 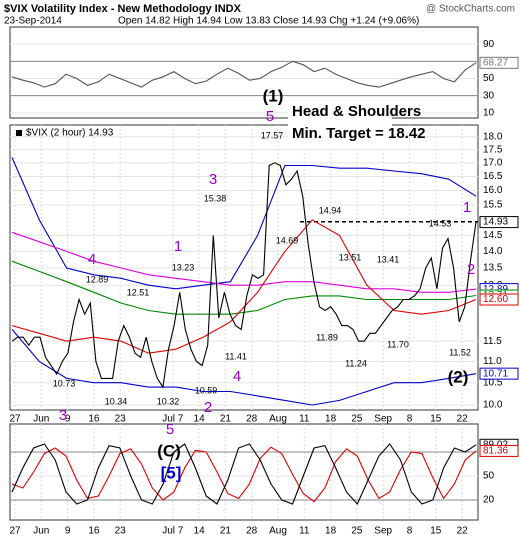 What do you see at coordinates (436, 419) in the screenshot?
I see `x-tick-label: 15` at bounding box center [436, 419].